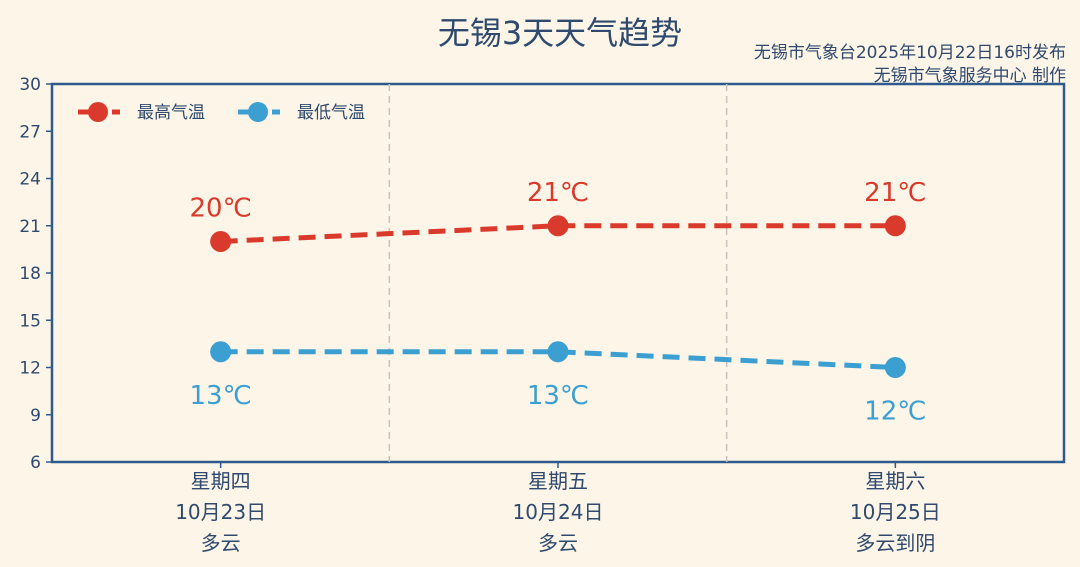  What do you see at coordinates (895, 512) in the screenshot?
I see `x-label-date: 10月25日` at bounding box center [895, 512].